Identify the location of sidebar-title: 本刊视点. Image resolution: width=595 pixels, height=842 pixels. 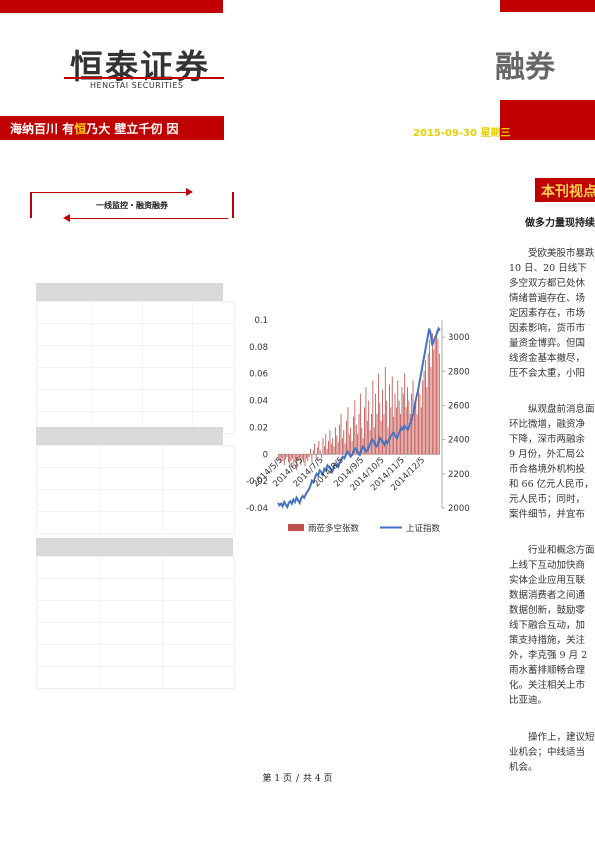
(568, 192).